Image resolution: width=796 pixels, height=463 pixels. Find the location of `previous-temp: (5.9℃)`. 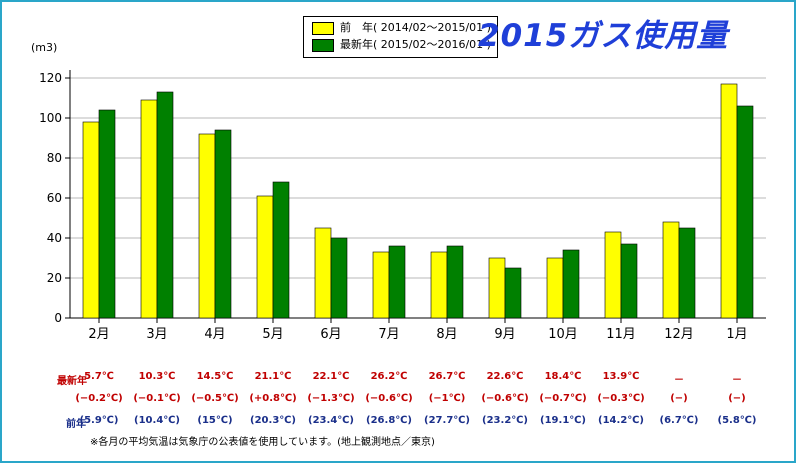

previous-temp: (5.9℃) is located at coordinates (99, 420).